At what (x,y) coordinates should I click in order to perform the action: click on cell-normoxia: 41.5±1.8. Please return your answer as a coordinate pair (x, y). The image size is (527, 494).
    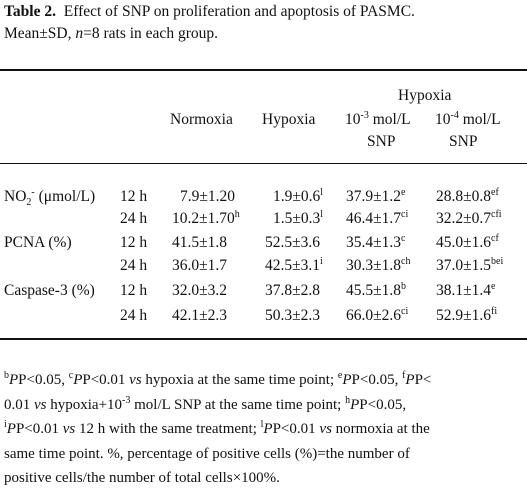
    Looking at the image, I should click on (200, 242).